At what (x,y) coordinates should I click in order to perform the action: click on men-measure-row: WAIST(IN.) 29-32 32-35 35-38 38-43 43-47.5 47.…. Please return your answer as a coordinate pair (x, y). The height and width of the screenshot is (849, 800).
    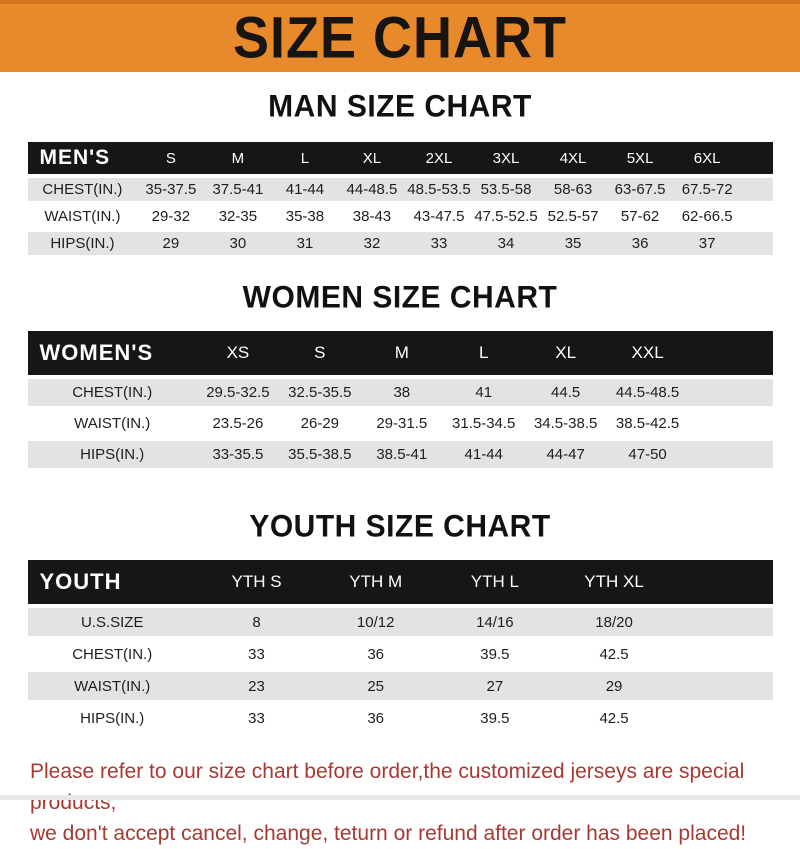
    Looking at the image, I should click on (400, 216).